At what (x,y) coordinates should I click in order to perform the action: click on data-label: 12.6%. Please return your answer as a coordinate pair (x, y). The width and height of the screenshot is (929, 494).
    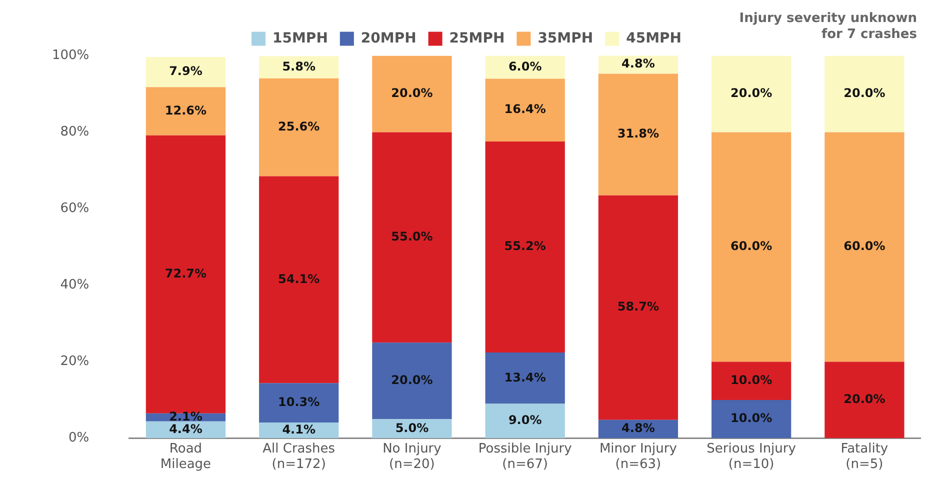
    Looking at the image, I should click on (185, 110).